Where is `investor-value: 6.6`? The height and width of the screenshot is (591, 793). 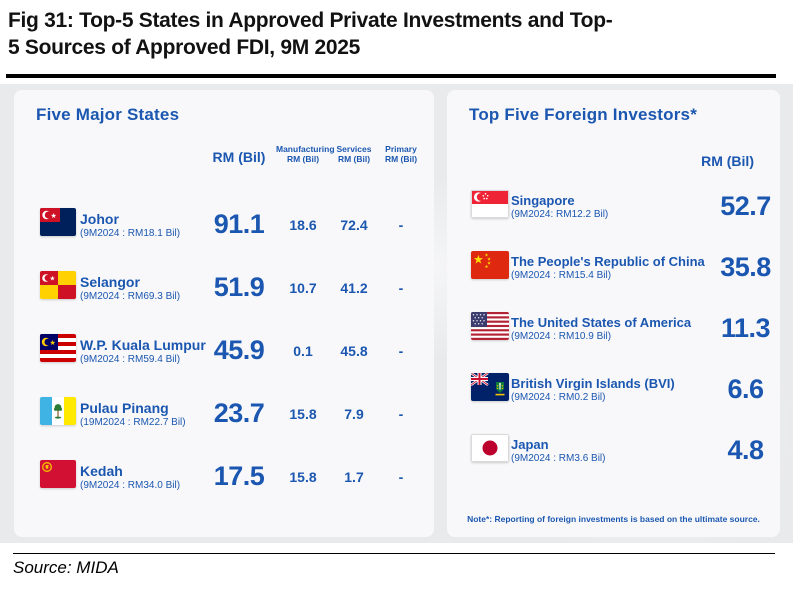
investor-value: 6.6 is located at coordinates (745, 389).